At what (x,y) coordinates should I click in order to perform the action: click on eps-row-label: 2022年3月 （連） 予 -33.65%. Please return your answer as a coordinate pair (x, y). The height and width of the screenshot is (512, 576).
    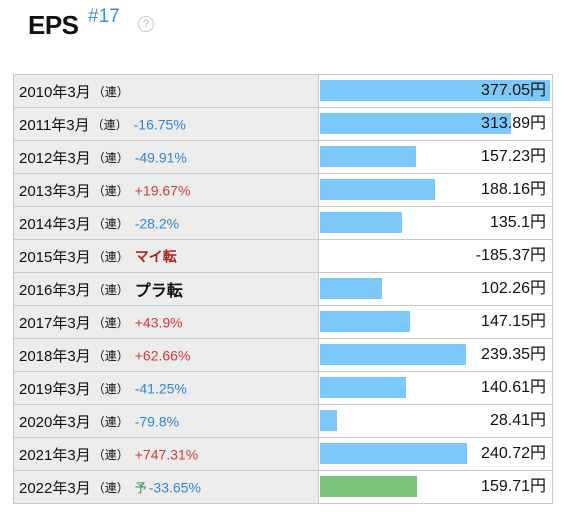
    Looking at the image, I should click on (166, 487).